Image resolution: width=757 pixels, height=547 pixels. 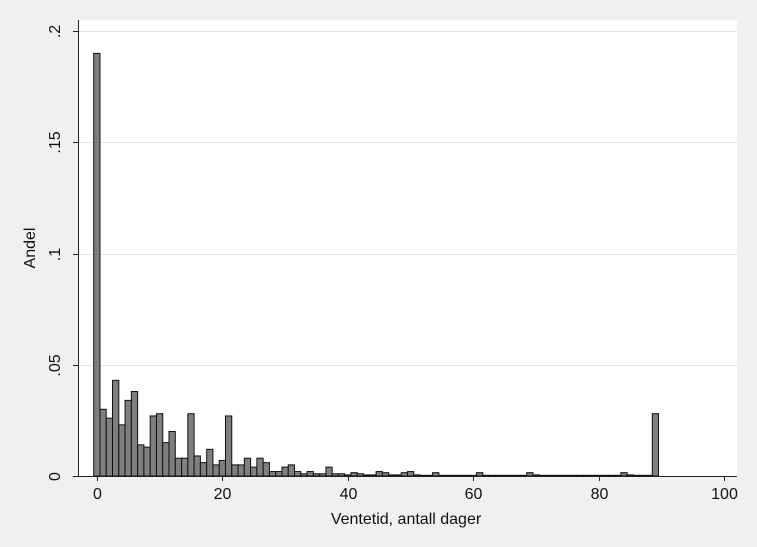 What do you see at coordinates (55, 142) in the screenshot?
I see `y-tick-label-3: .15` at bounding box center [55, 142].